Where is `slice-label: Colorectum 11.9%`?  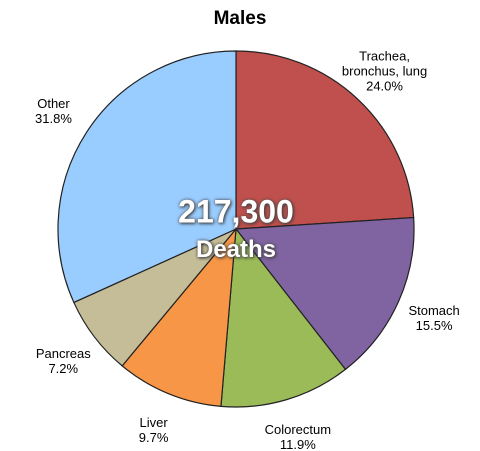
slice-label: Colorectum 11.9% is located at coordinates (298, 436).